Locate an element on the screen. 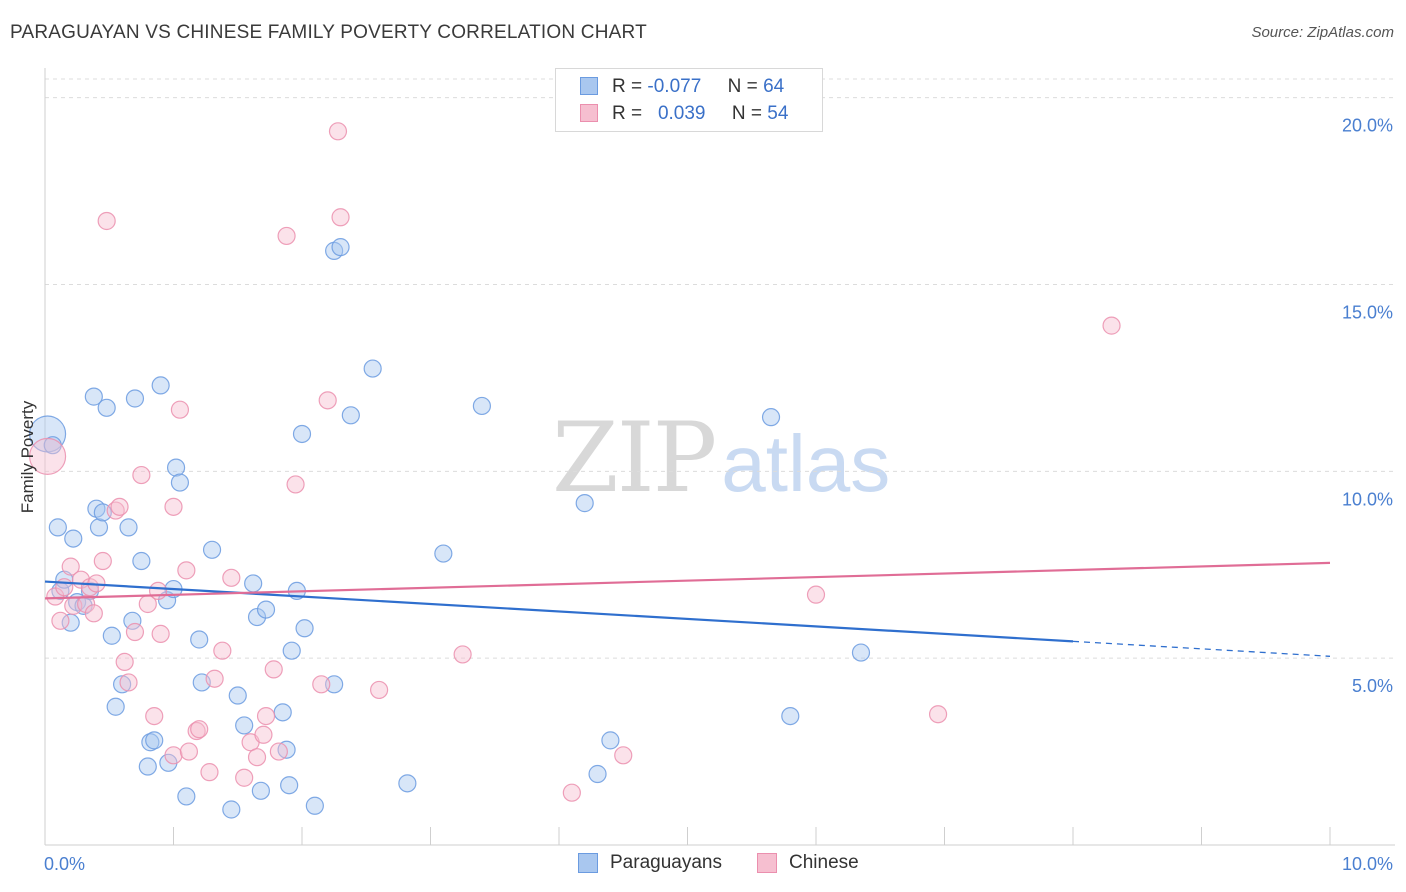 Image resolution: width=1406 pixels, height=892 pixels. paraguayans-trend-line is located at coordinates (559, 611).